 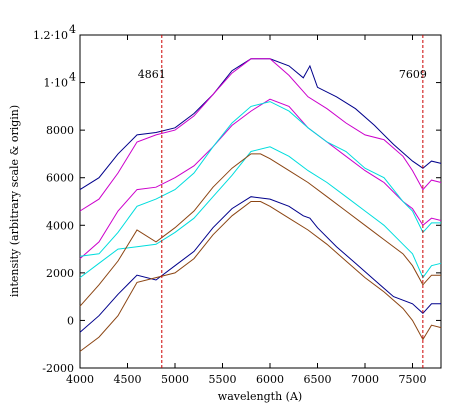 I want to click on x-tick-label: 5000, so click(x=175, y=379).